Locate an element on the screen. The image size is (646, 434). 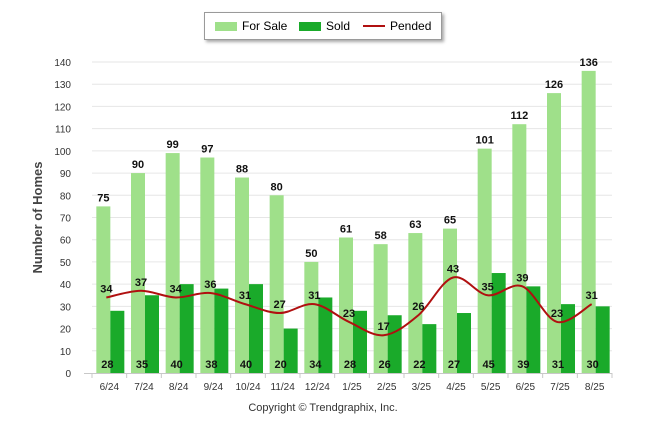
for-sale-swatch is located at coordinates (226, 26).